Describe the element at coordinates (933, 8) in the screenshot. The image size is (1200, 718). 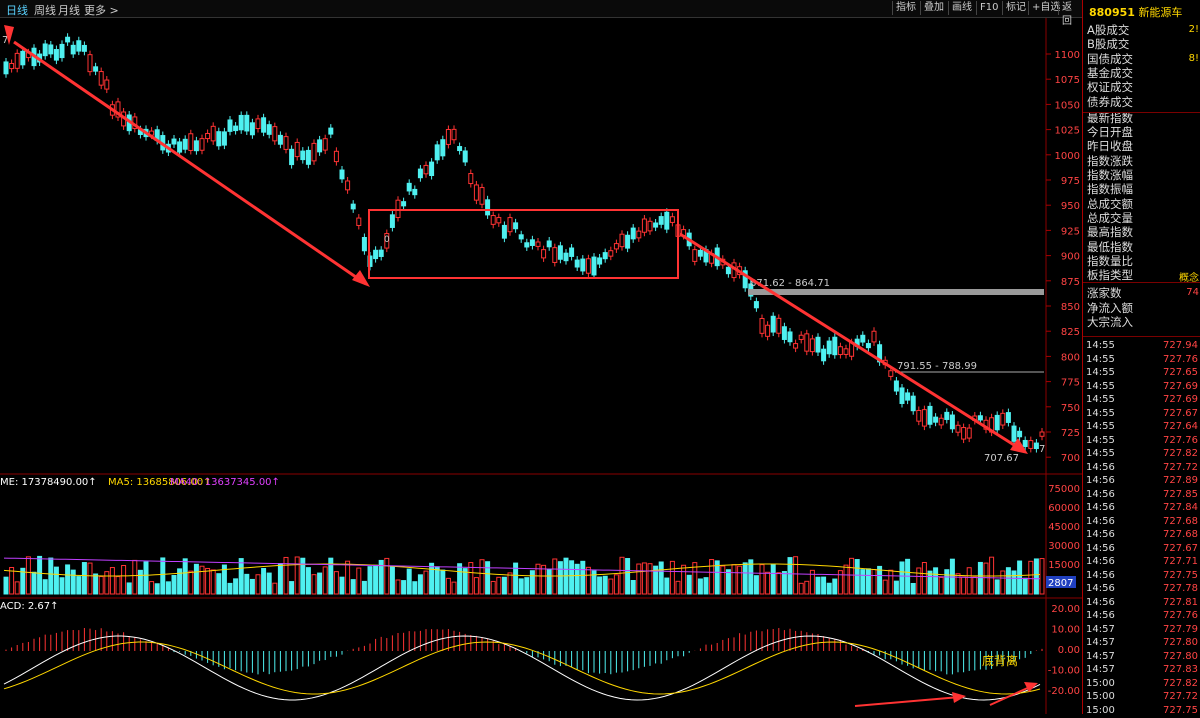
I see `overlay-button: 叠加` at that location.